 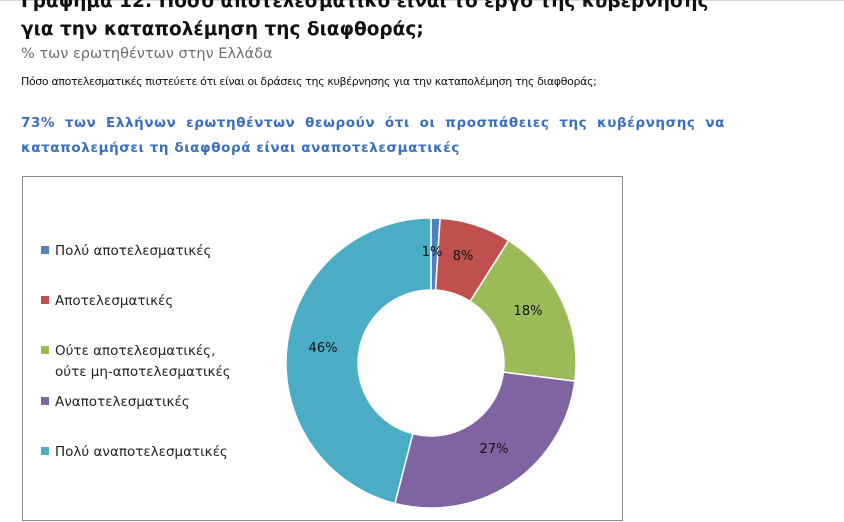 I want to click on legend-item: Αναποτελεσματικές, so click(x=115, y=402).